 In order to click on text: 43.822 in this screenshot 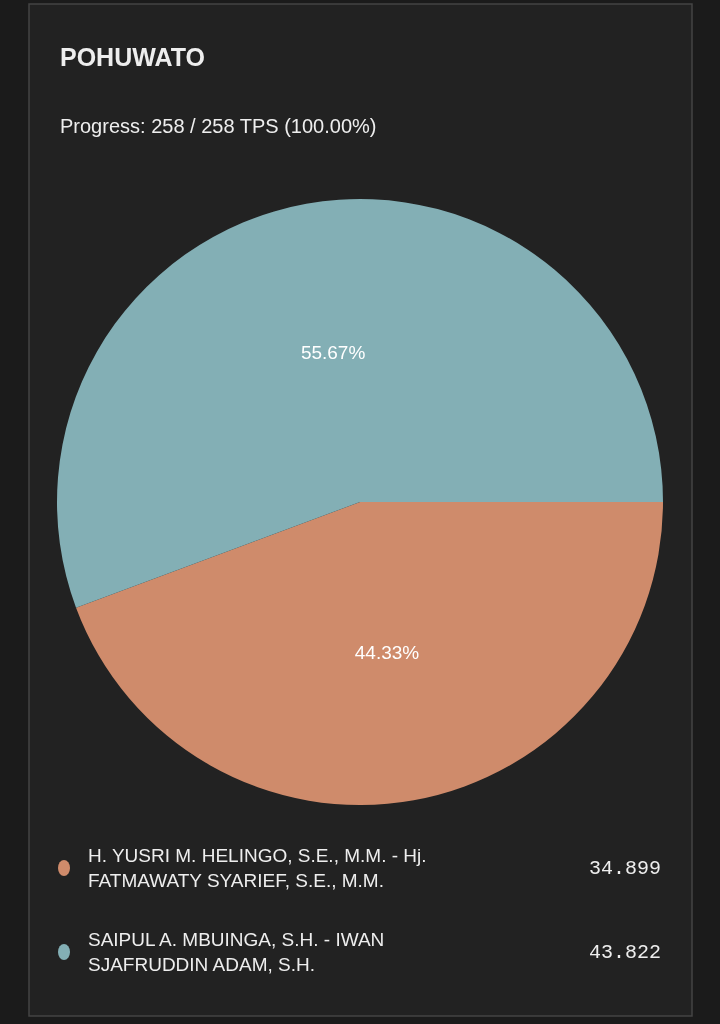, I will do `click(625, 952)`.